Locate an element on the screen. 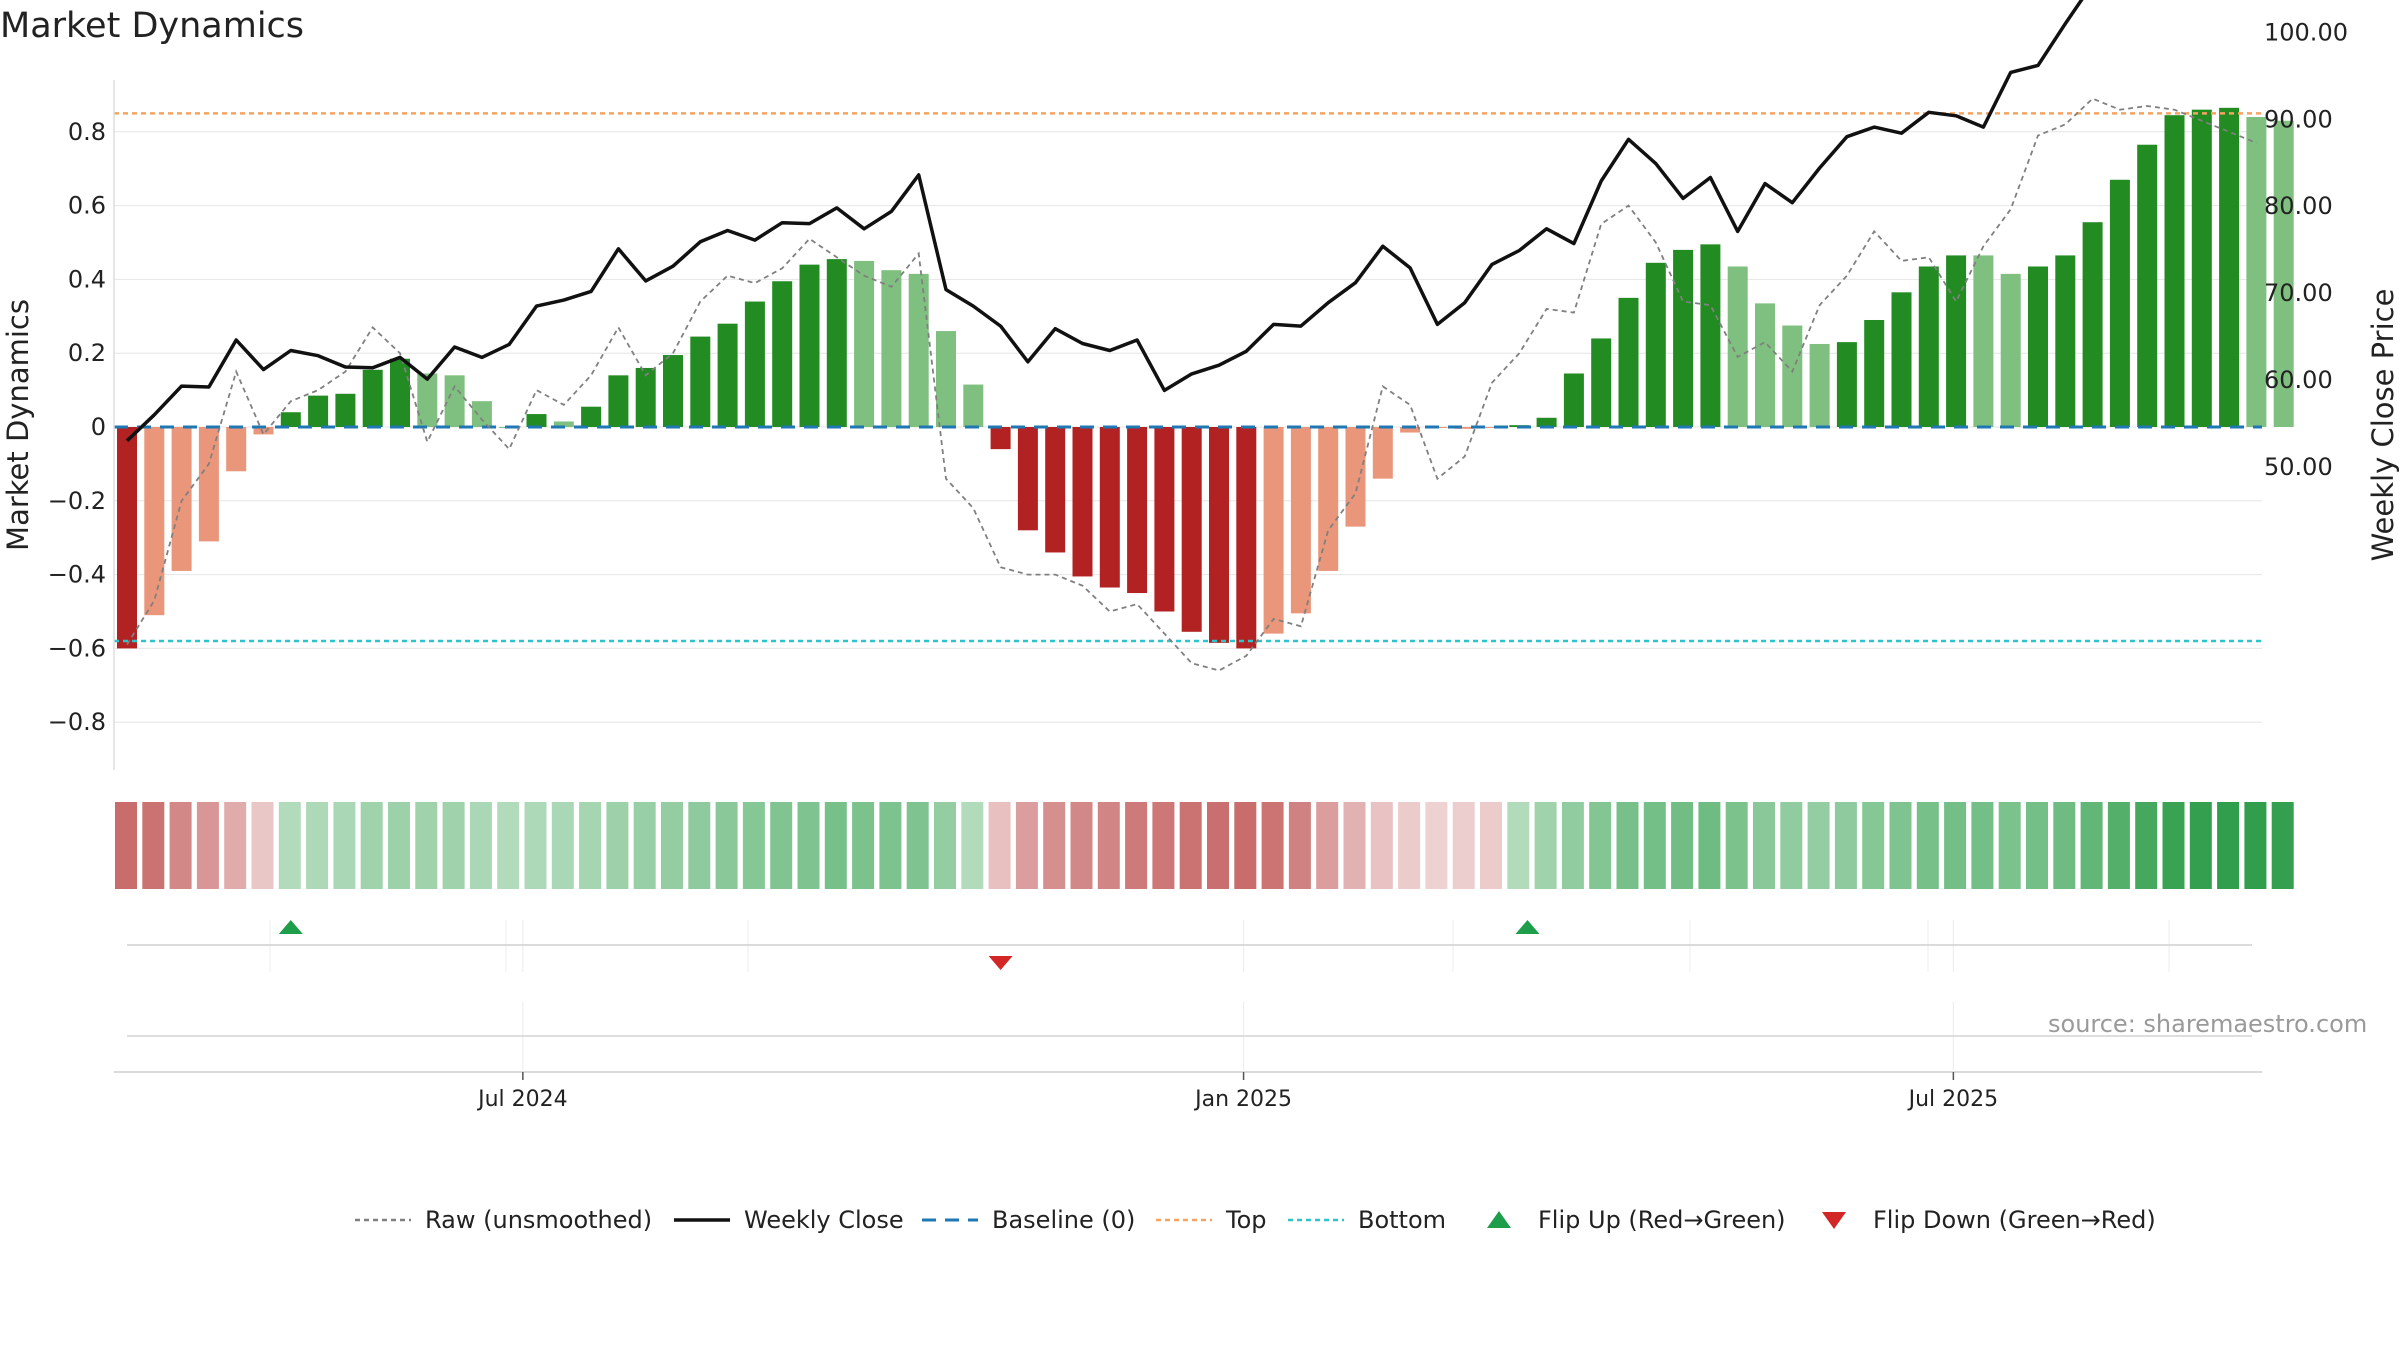 The height and width of the screenshot is (1350, 2400). right-tick-label-2: 100.00 is located at coordinates (2306, 32).